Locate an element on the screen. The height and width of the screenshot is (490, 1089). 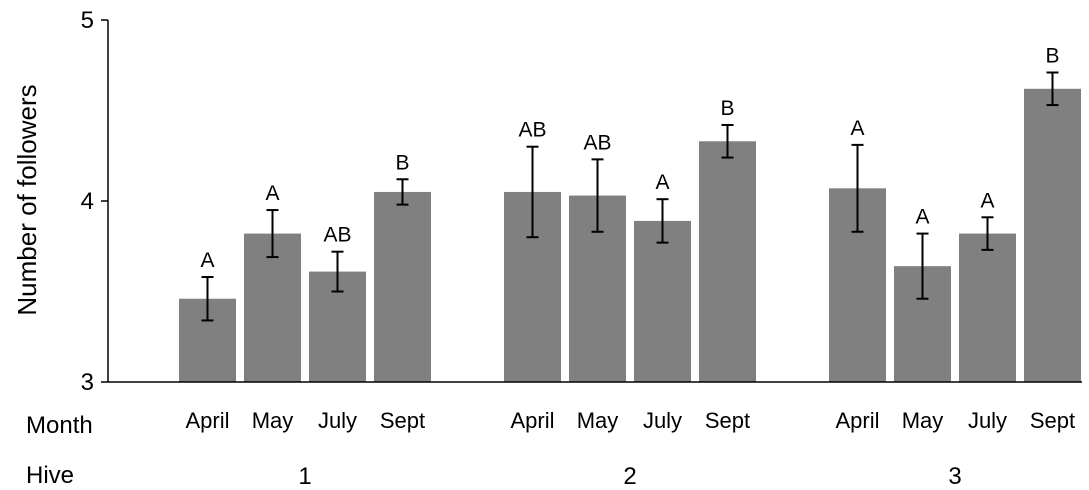
y-axis-label: Number of followers is located at coordinates (27, 199).